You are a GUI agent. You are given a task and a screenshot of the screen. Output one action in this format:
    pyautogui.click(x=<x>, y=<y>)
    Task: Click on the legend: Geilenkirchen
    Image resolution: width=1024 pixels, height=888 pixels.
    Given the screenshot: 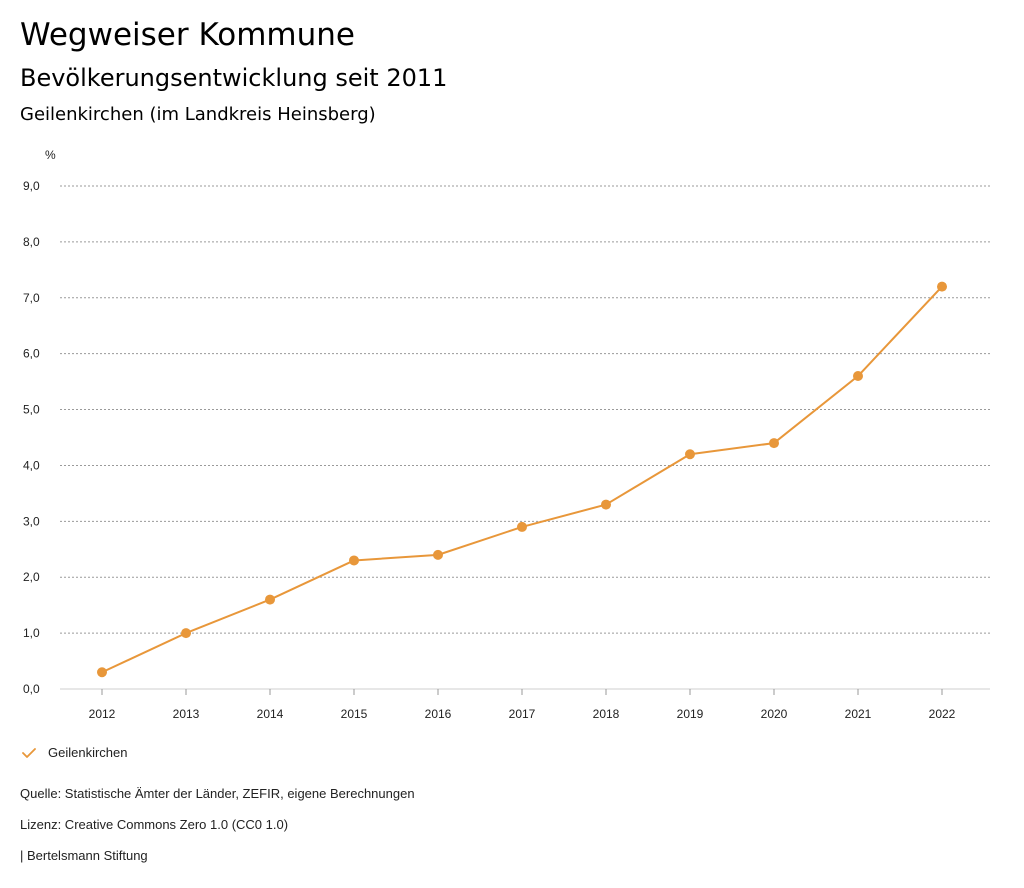 What is the action you would take?
    pyautogui.click(x=75, y=752)
    